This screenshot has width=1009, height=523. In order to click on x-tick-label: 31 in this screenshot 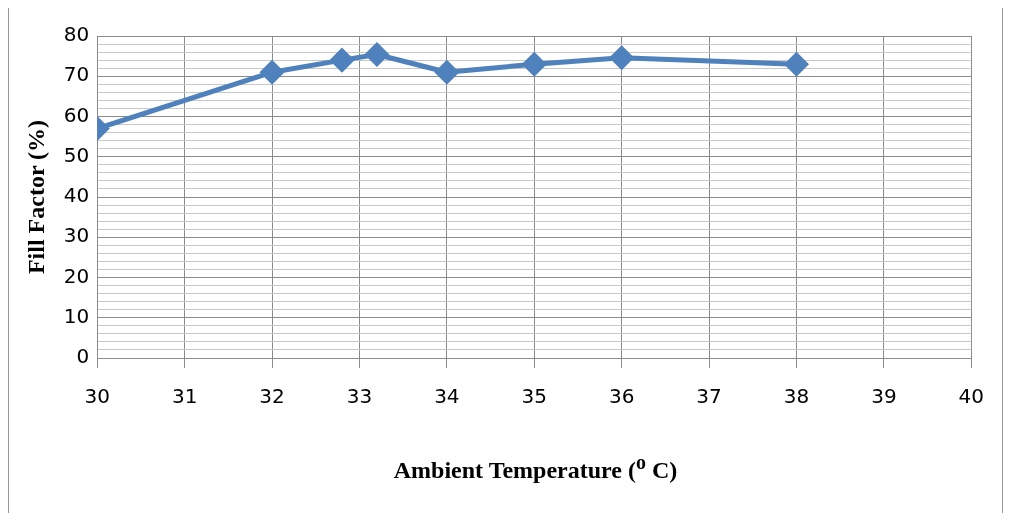, I will do `click(184, 396)`.